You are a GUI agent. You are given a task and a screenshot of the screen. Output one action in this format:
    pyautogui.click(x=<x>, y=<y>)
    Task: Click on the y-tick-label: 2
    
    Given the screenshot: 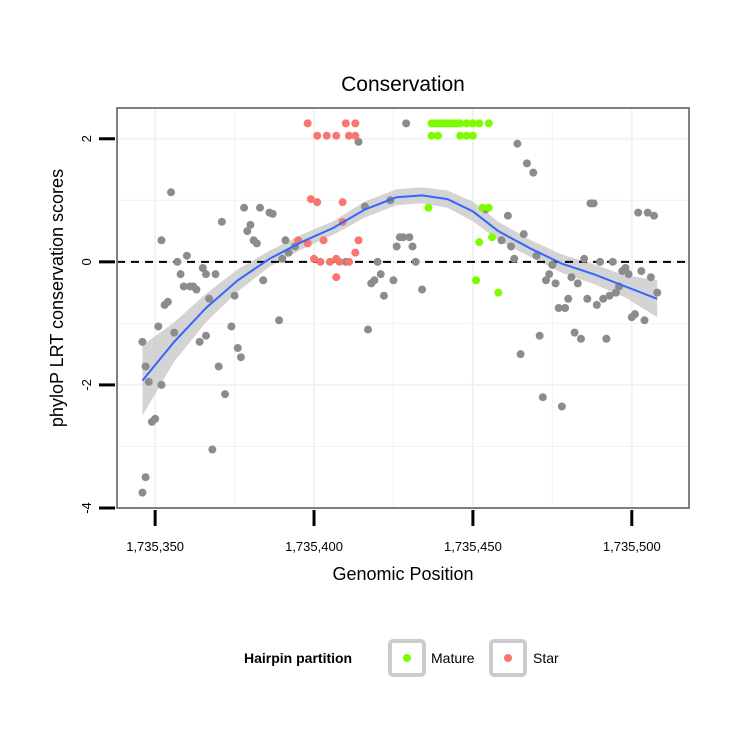 What is the action you would take?
    pyautogui.click(x=86, y=138)
    